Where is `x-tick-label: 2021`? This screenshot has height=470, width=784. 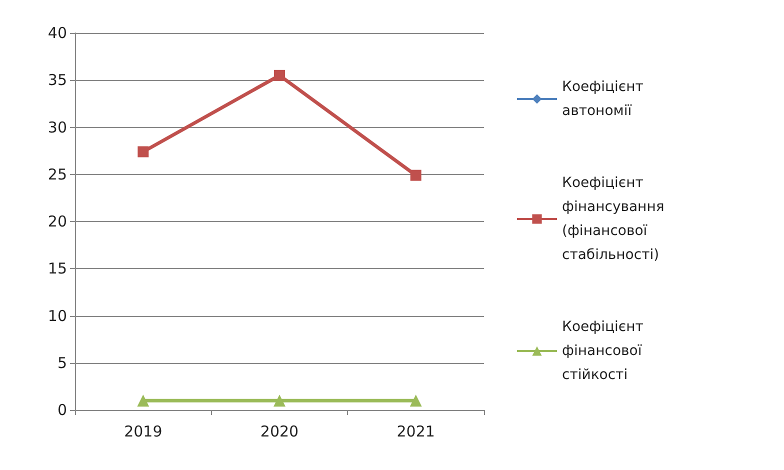
x-tick-label: 2021 is located at coordinates (415, 431).